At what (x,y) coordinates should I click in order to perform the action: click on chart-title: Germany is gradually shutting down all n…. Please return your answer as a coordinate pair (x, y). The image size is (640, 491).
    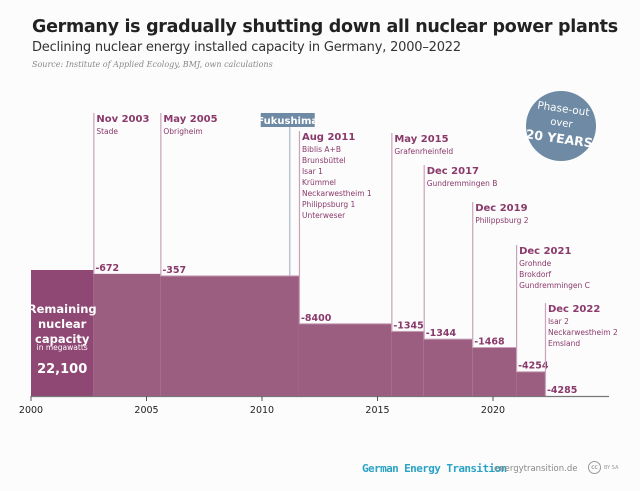
    Looking at the image, I should click on (325, 27).